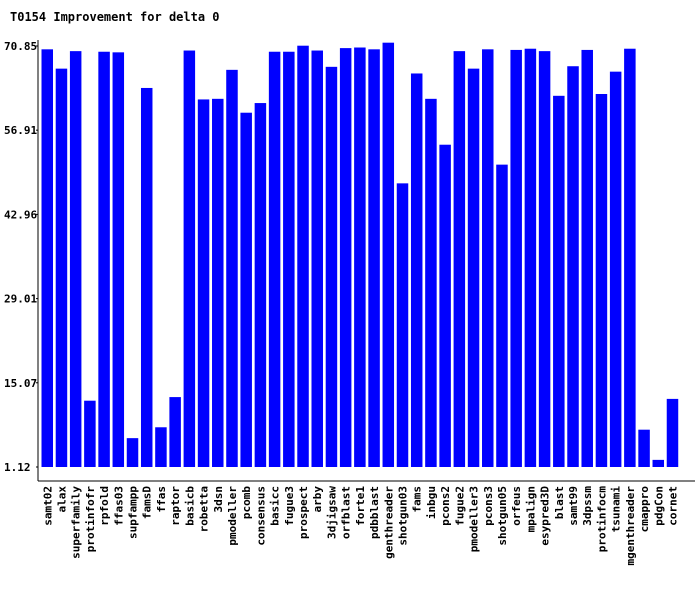 This screenshot has height=590, width=700. Describe the element at coordinates (616, 509) in the screenshot. I see `x-tick-label: tsunami` at that location.